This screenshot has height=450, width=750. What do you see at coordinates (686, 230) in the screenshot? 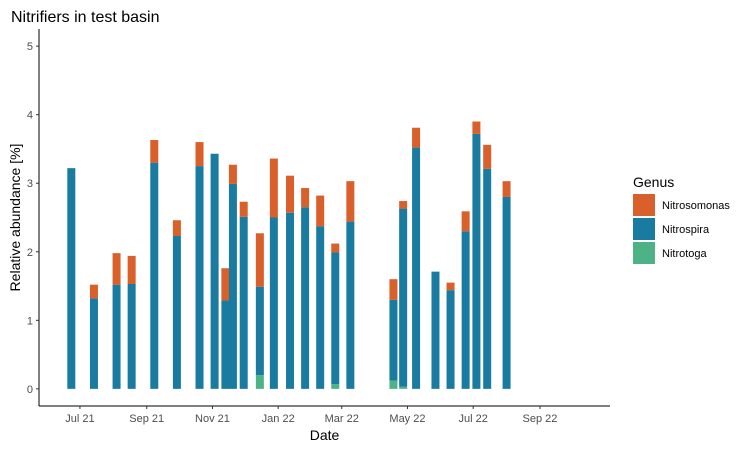
I see `legend-label-nitrospira: Nitrospira` at bounding box center [686, 230].